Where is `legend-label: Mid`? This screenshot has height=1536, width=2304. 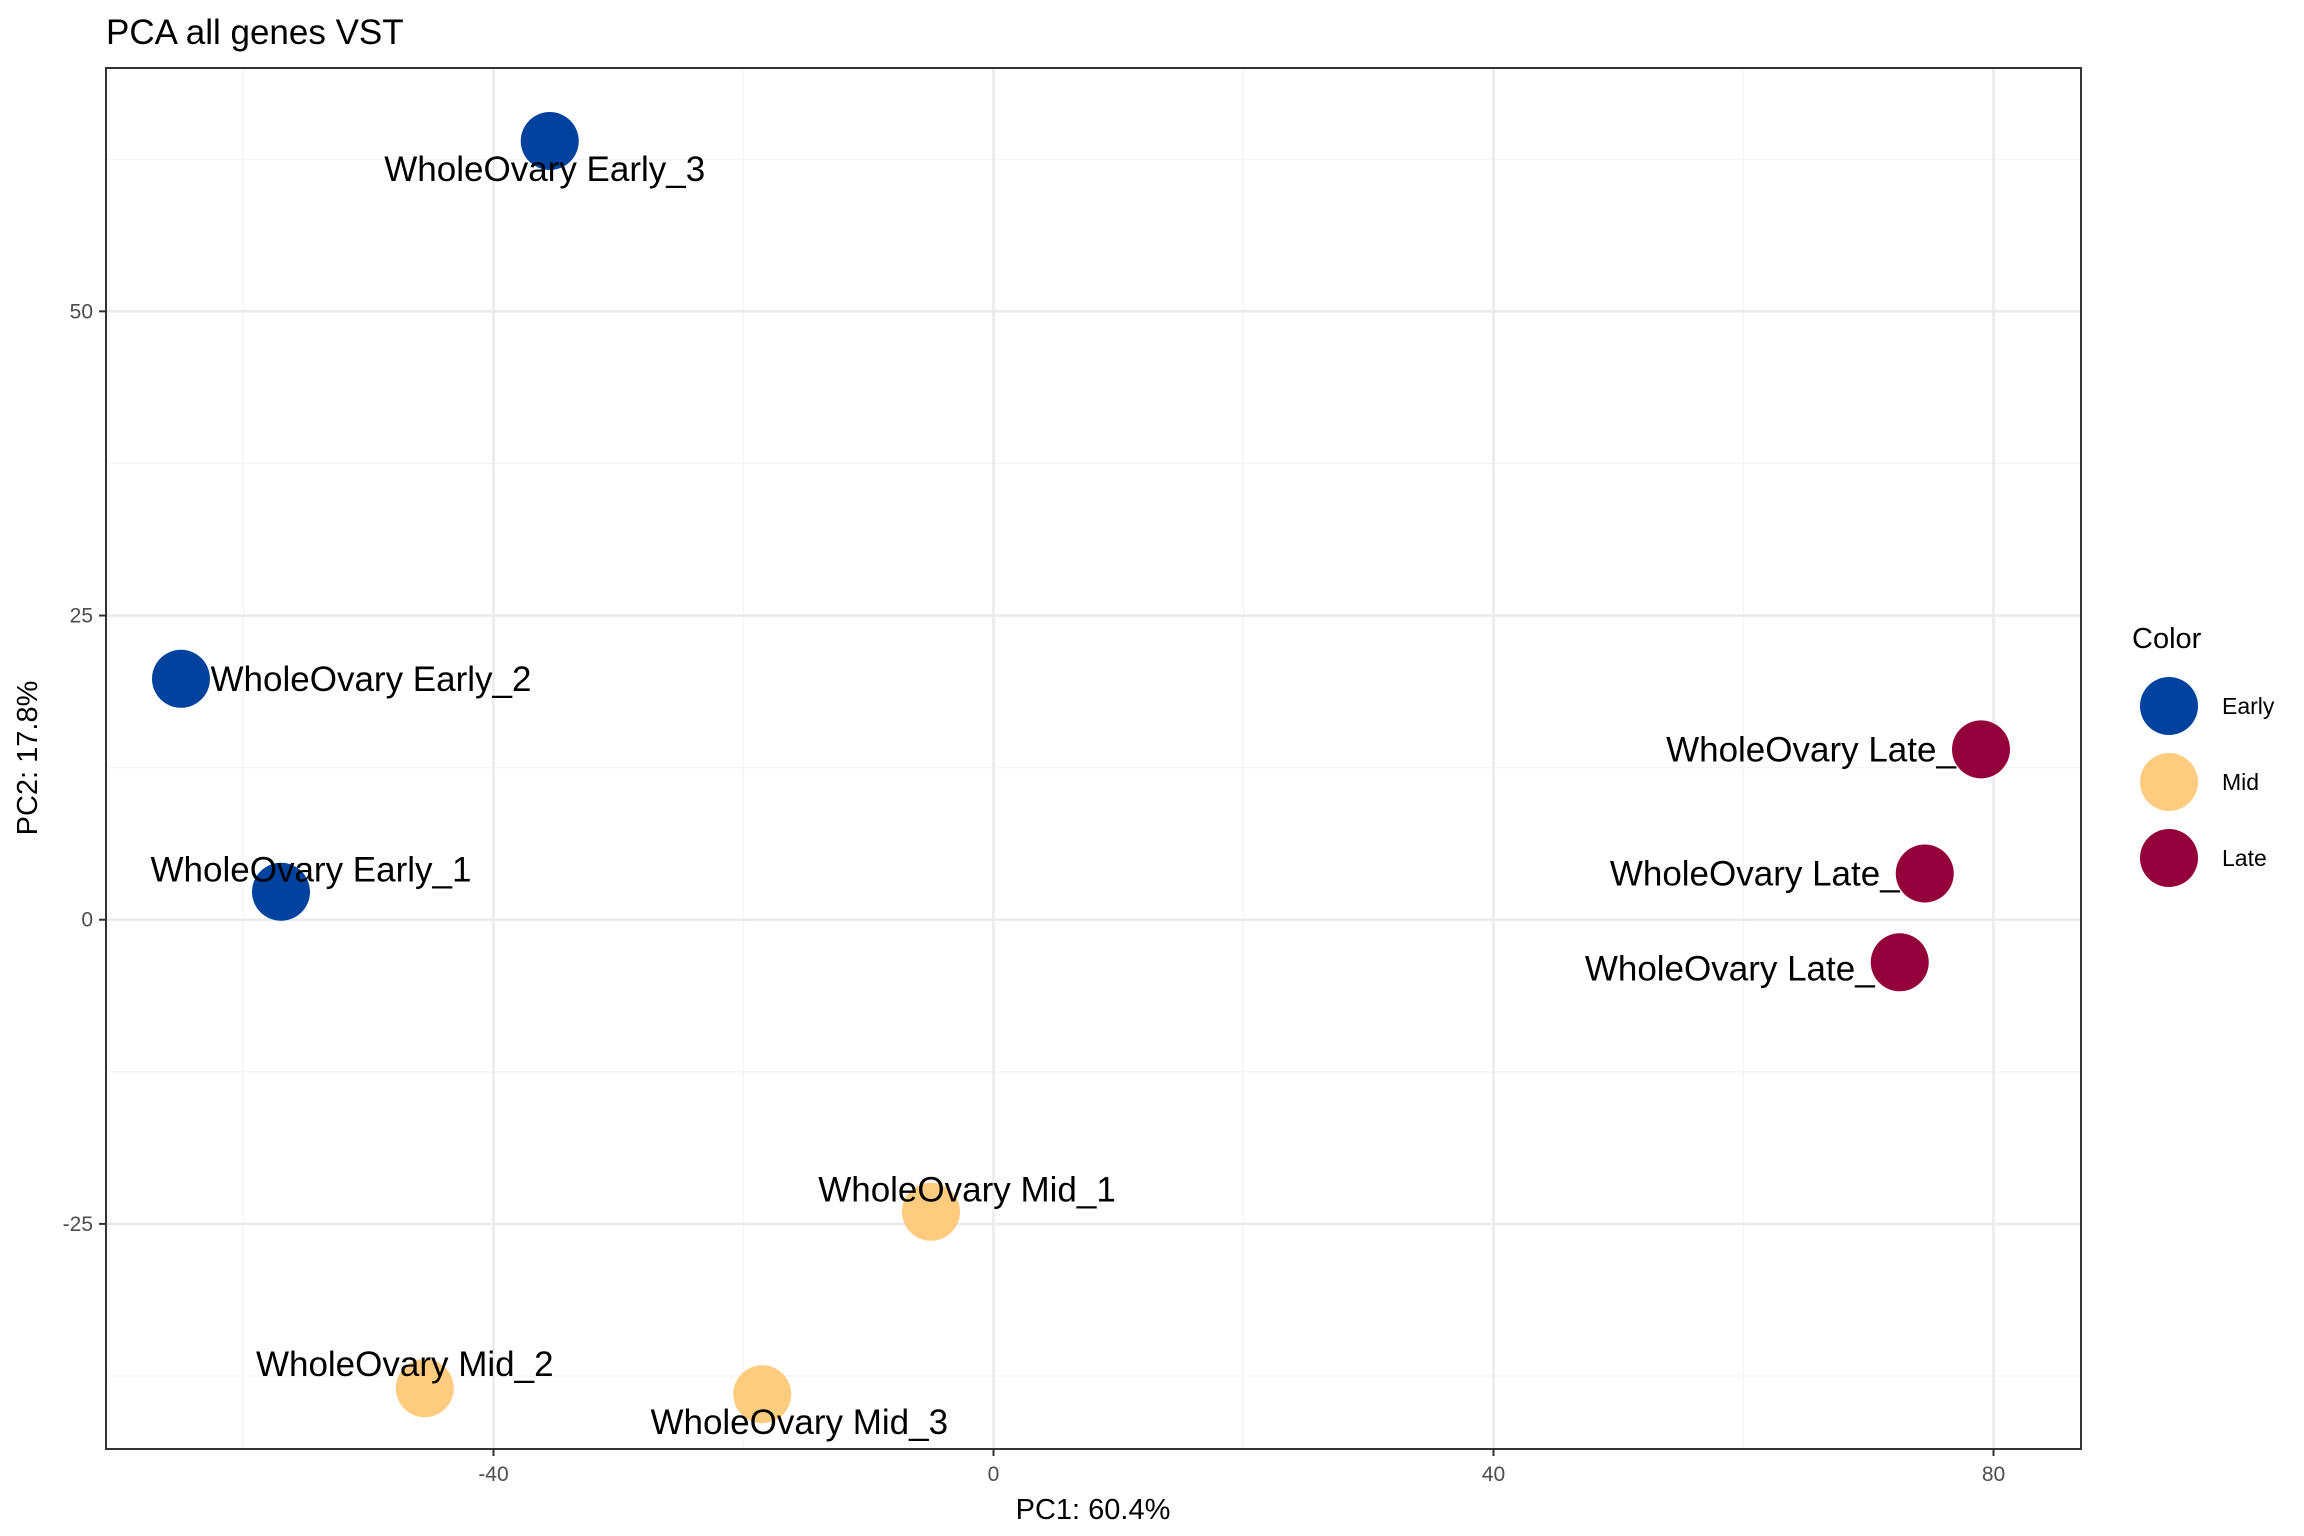 legend-label: Mid is located at coordinates (2240, 782).